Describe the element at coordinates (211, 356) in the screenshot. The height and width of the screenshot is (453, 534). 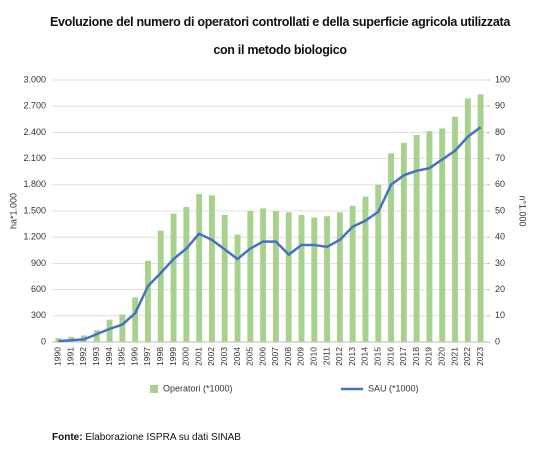
I see `x-tick-label: 2002` at that location.